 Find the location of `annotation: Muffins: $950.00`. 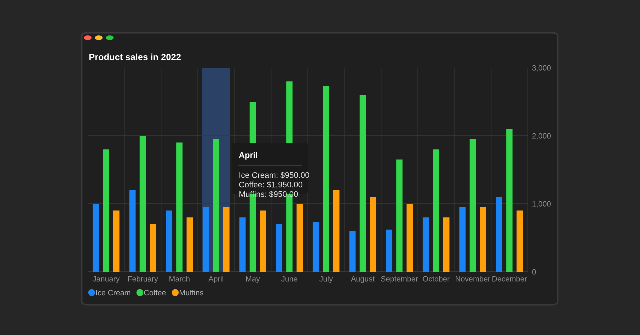

annotation: Muffins: $950.00 is located at coordinates (269, 194).